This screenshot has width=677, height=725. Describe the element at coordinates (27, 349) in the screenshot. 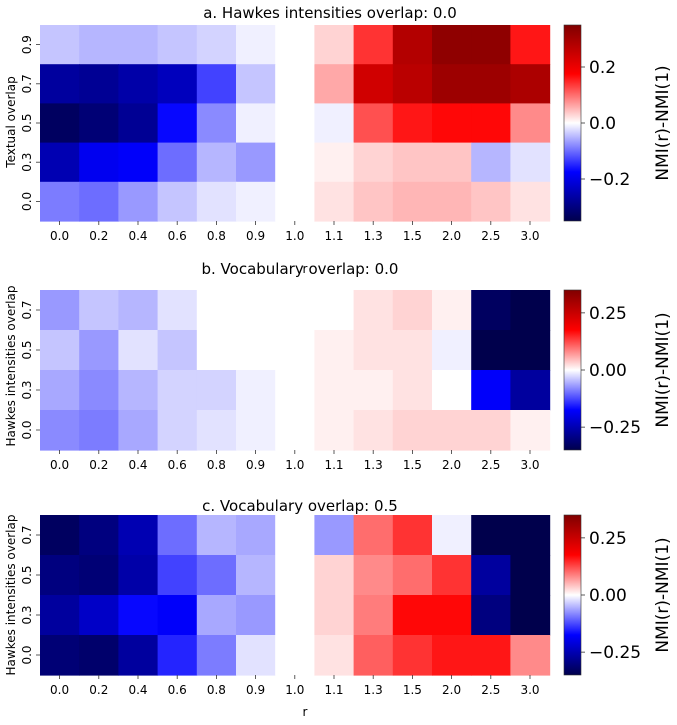

I see `y-tick-label: 0.5` at that location.